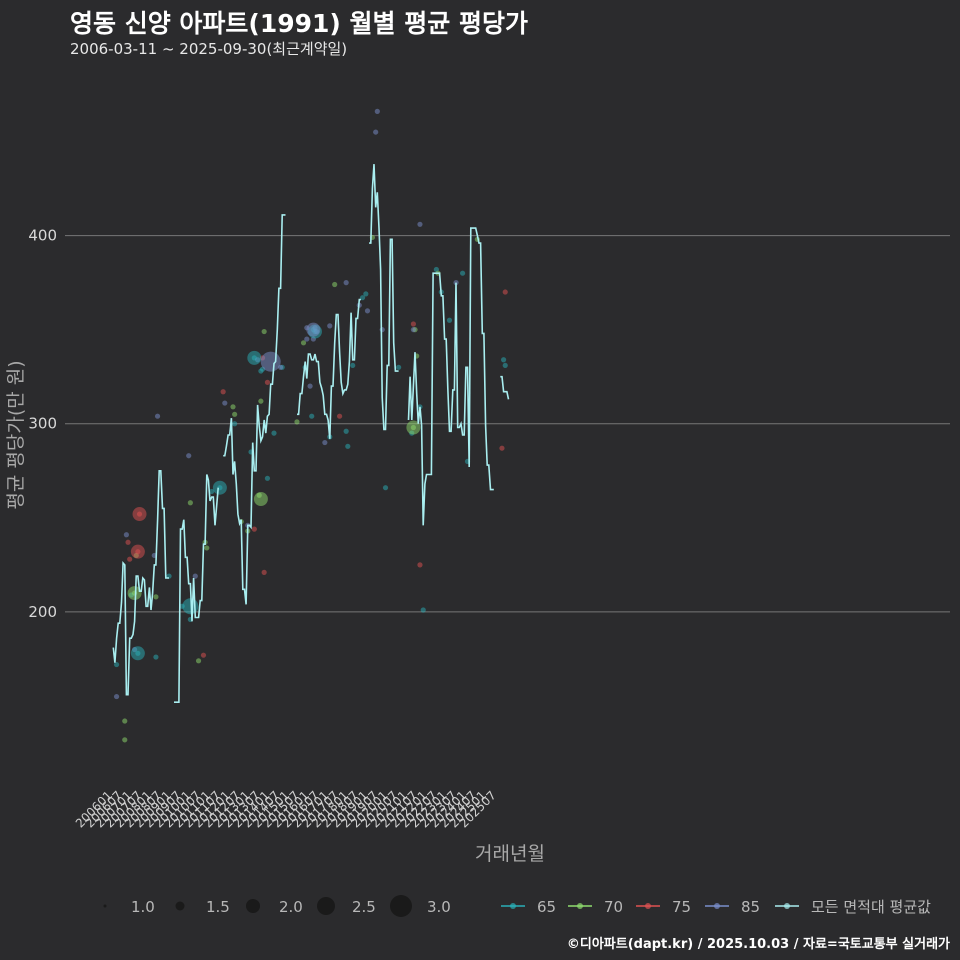  I want to click on legend-size-label: 1.0, so click(143, 907).